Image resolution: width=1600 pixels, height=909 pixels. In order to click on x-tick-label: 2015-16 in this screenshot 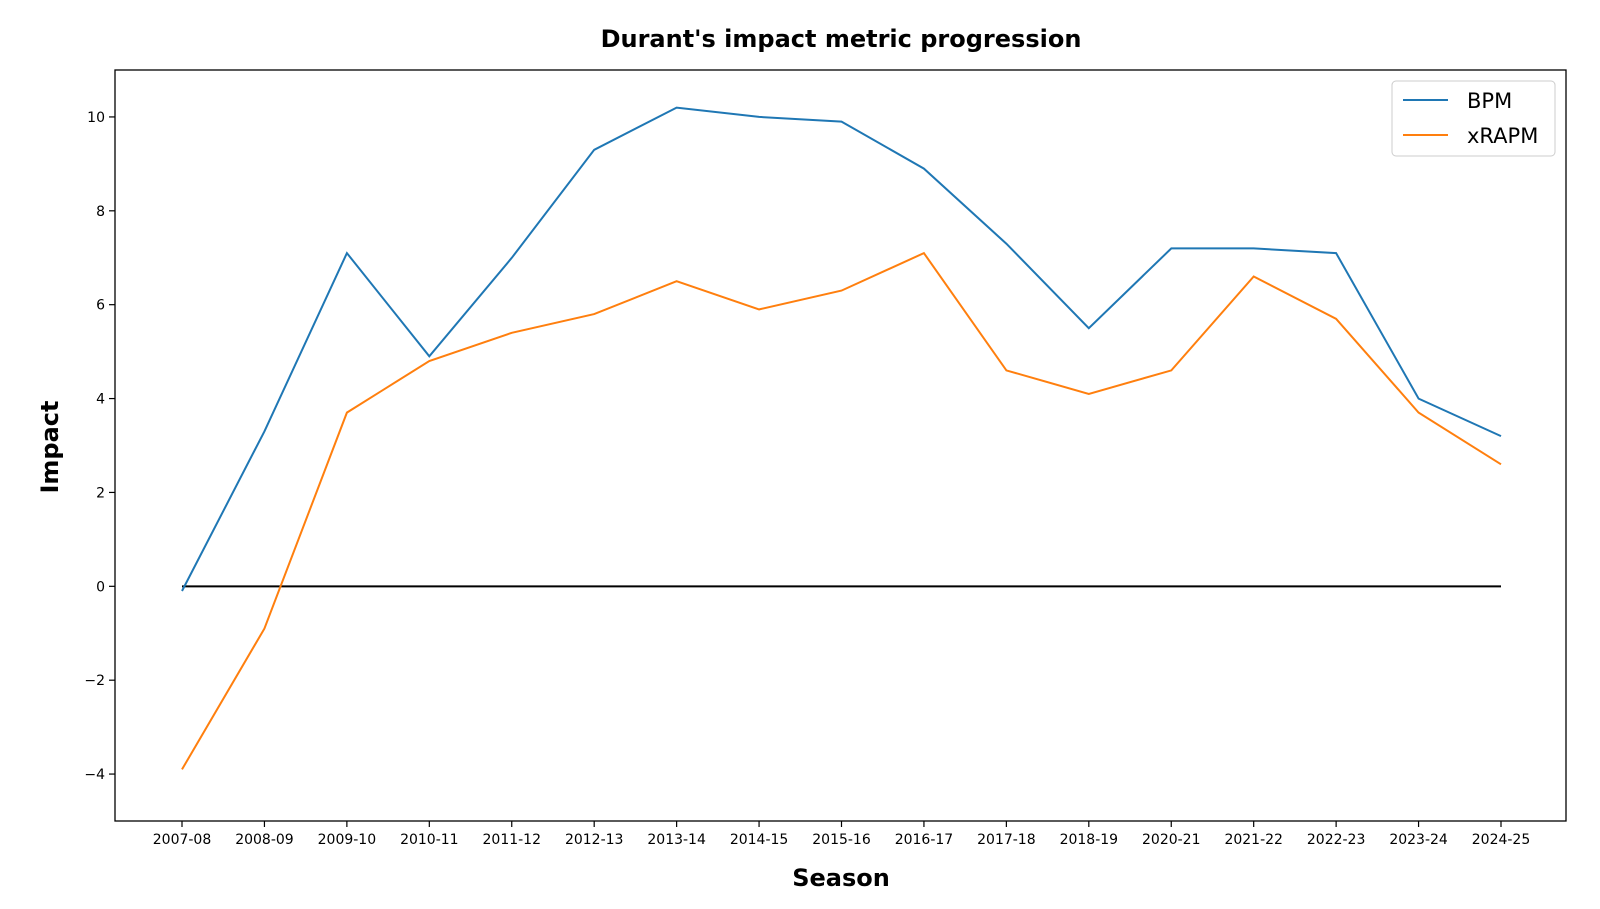, I will do `click(841, 840)`.